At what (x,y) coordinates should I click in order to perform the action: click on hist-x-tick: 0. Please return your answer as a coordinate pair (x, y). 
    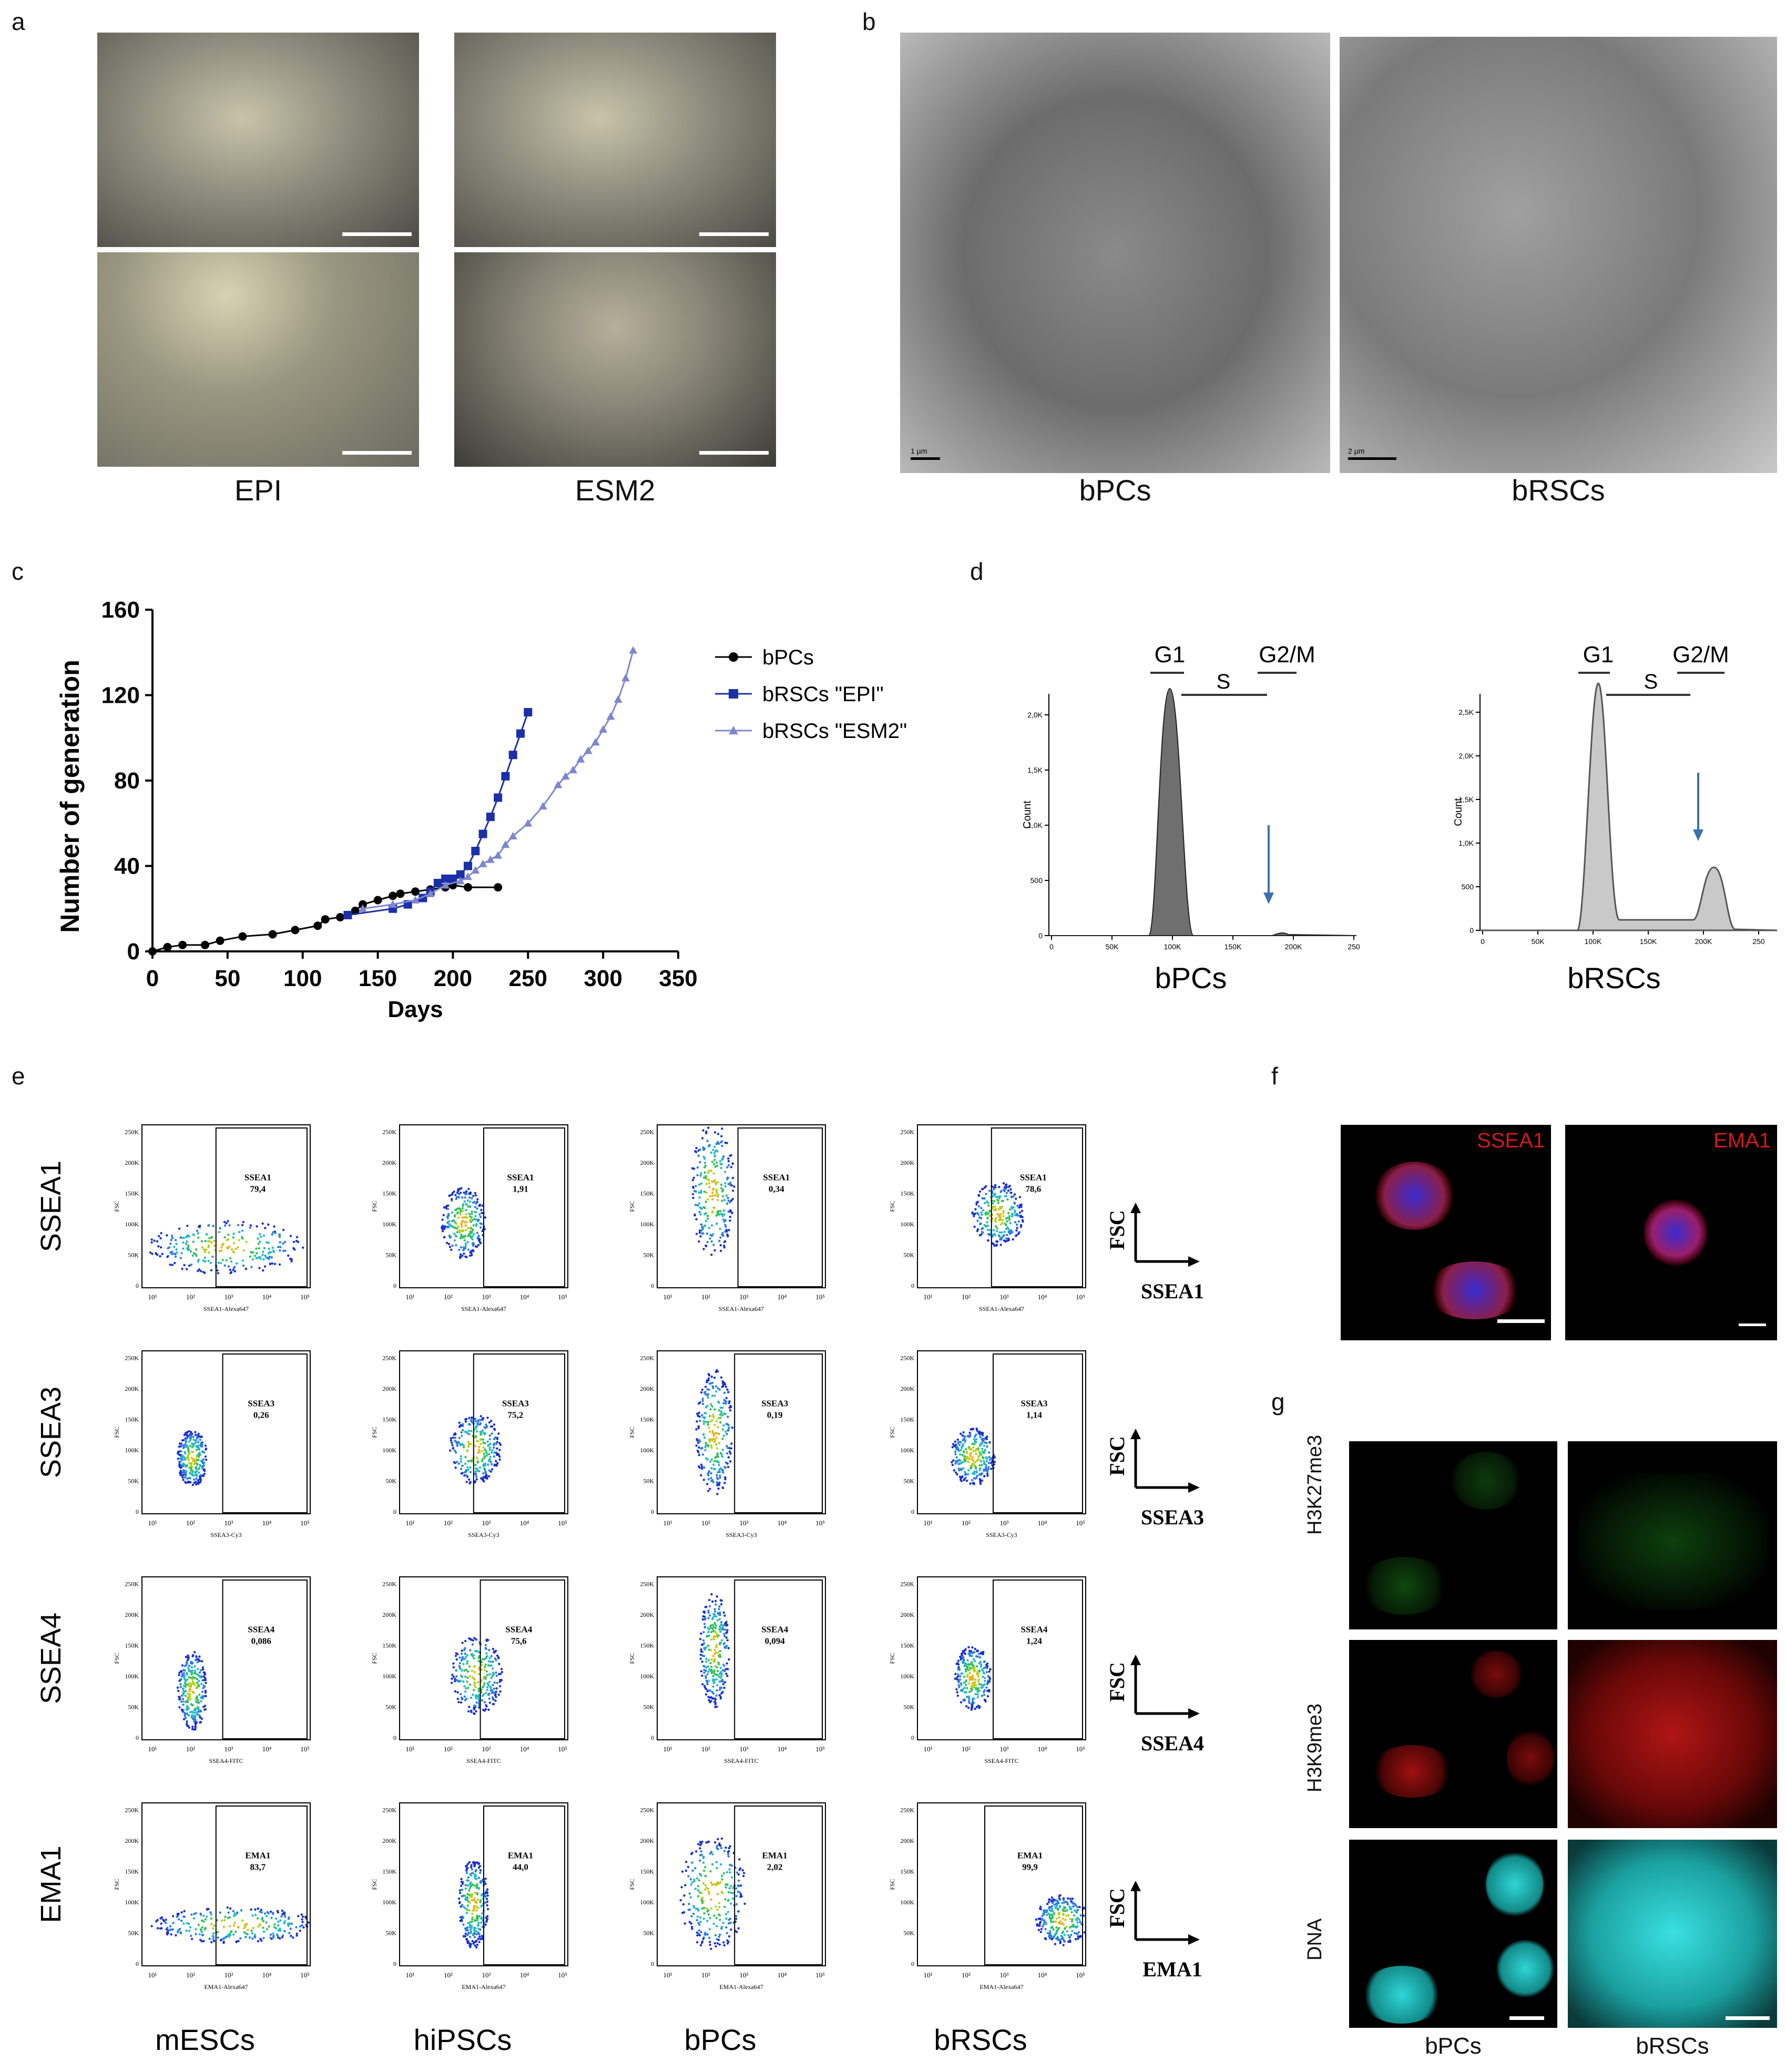
    Looking at the image, I should click on (1483, 941).